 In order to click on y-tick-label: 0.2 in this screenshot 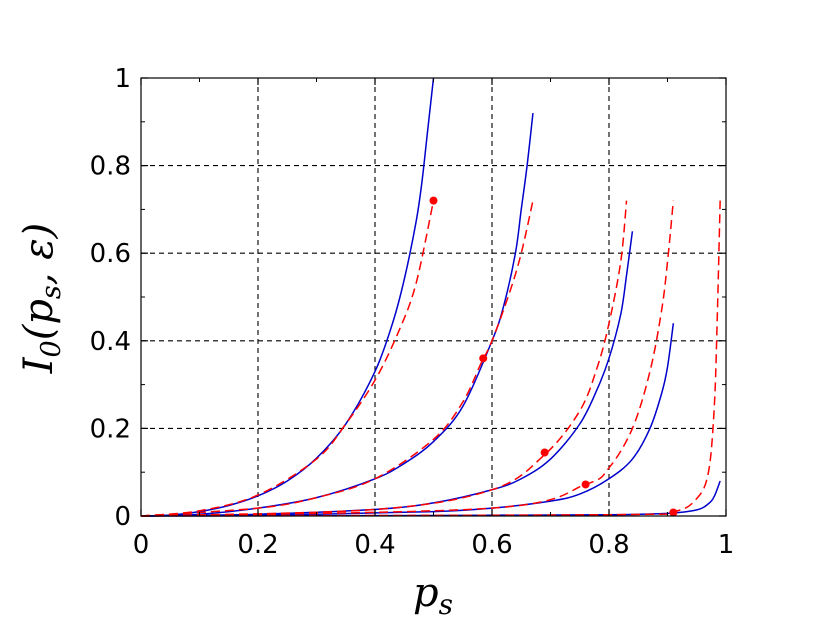, I will do `click(110, 429)`.